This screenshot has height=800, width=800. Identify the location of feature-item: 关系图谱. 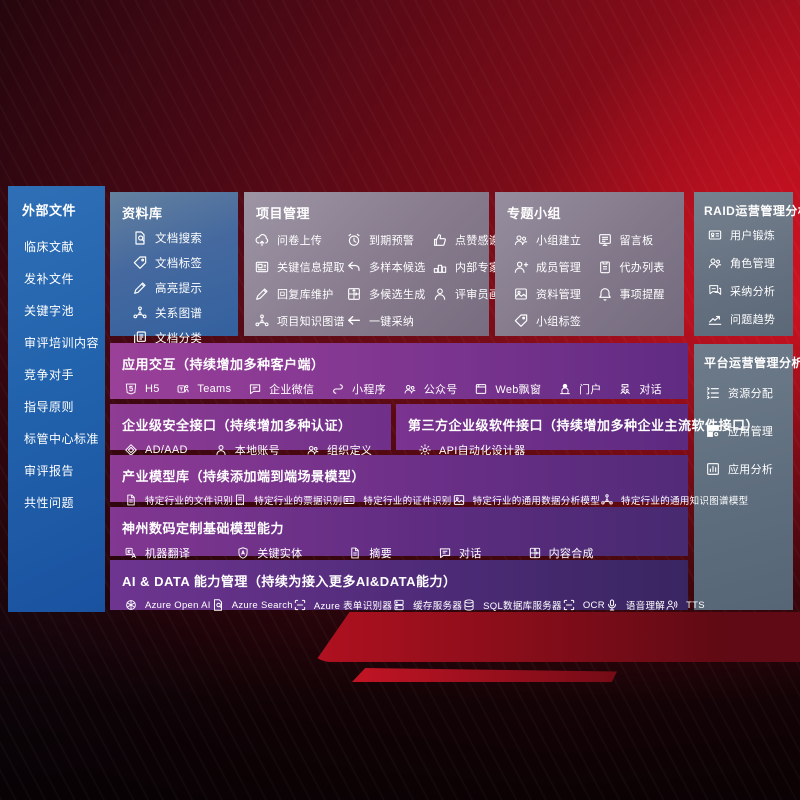
(185, 313).